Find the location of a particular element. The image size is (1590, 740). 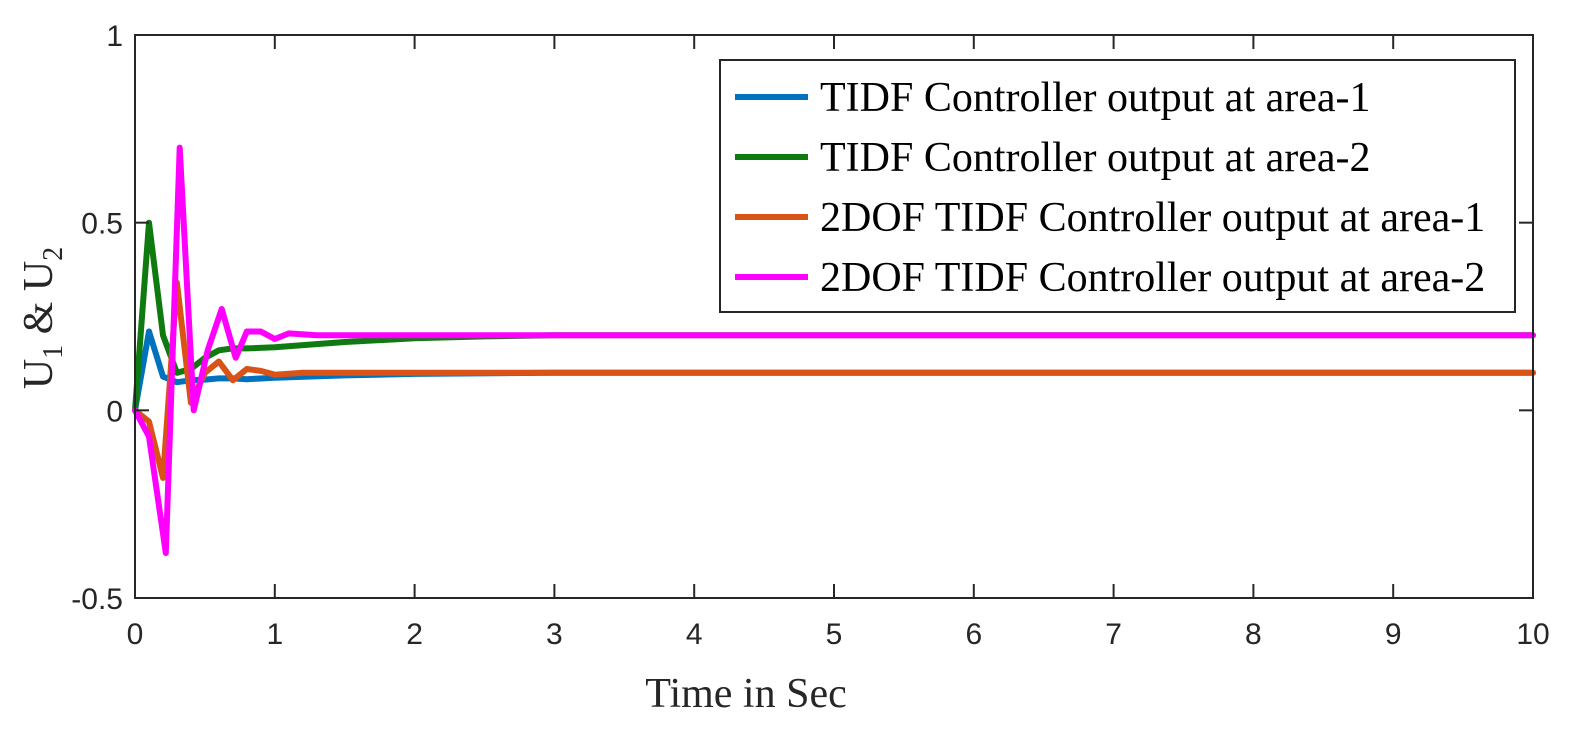

legend-label-3: 2DOF TIDF Controller output at area-1 is located at coordinates (1152, 218).